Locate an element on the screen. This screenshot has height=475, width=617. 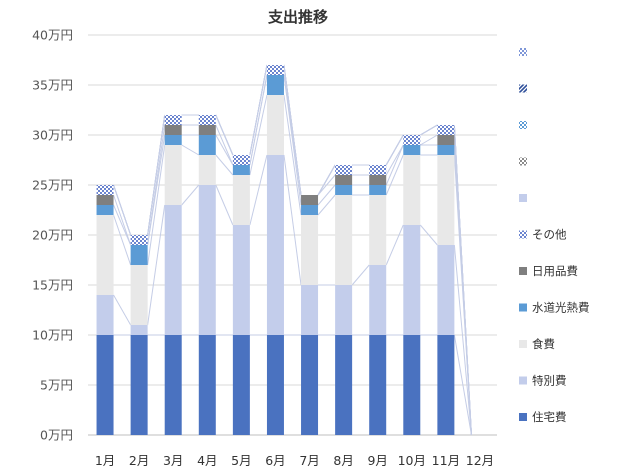
legend-label: 日用品費 is located at coordinates (555, 271).